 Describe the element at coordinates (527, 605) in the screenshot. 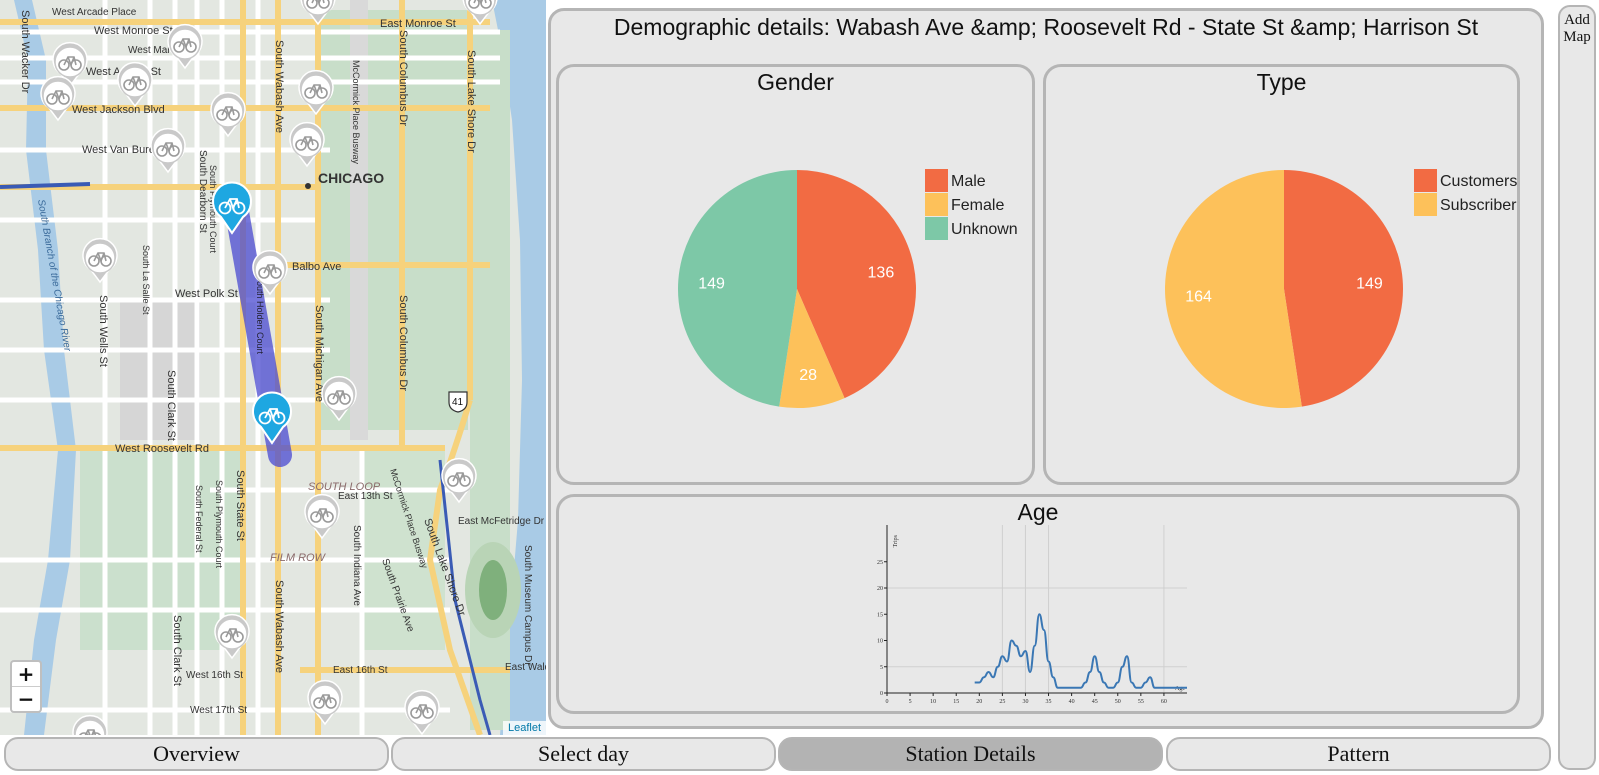

I see `label-s-museum: South Museum Campus Dr` at that location.